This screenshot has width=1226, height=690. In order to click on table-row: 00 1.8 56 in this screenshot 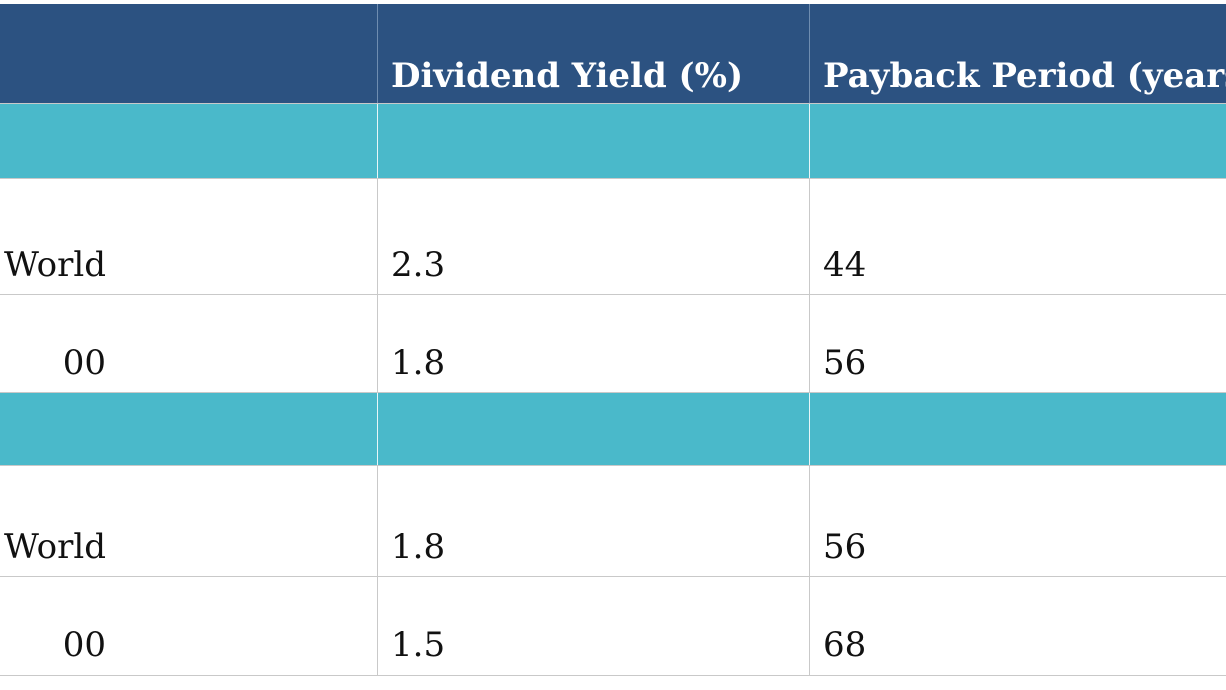, I will do `click(613, 343)`.